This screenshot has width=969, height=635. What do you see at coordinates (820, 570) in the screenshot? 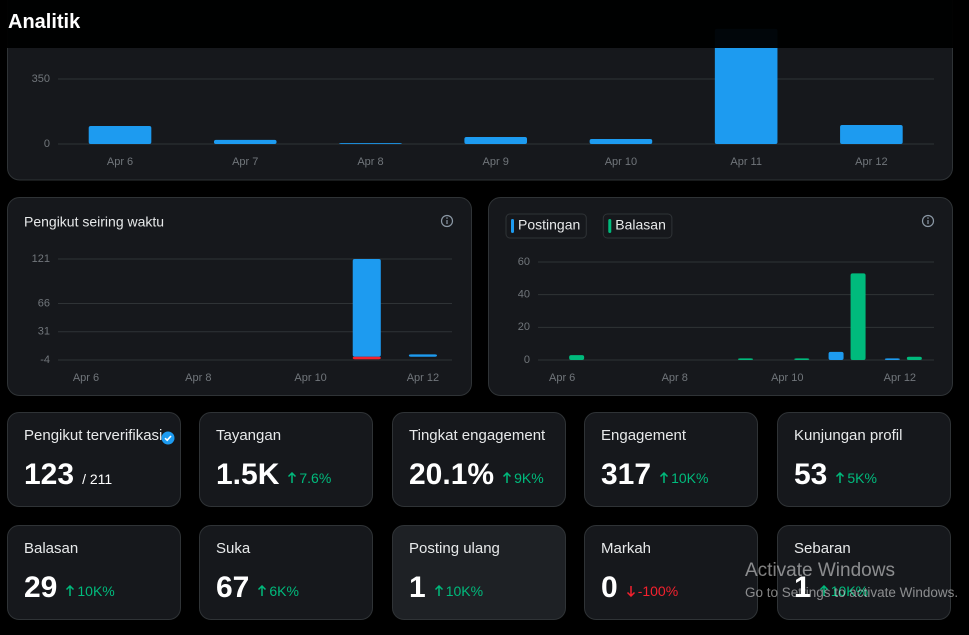
I see `watermark-title: Activate Windows` at bounding box center [820, 570].